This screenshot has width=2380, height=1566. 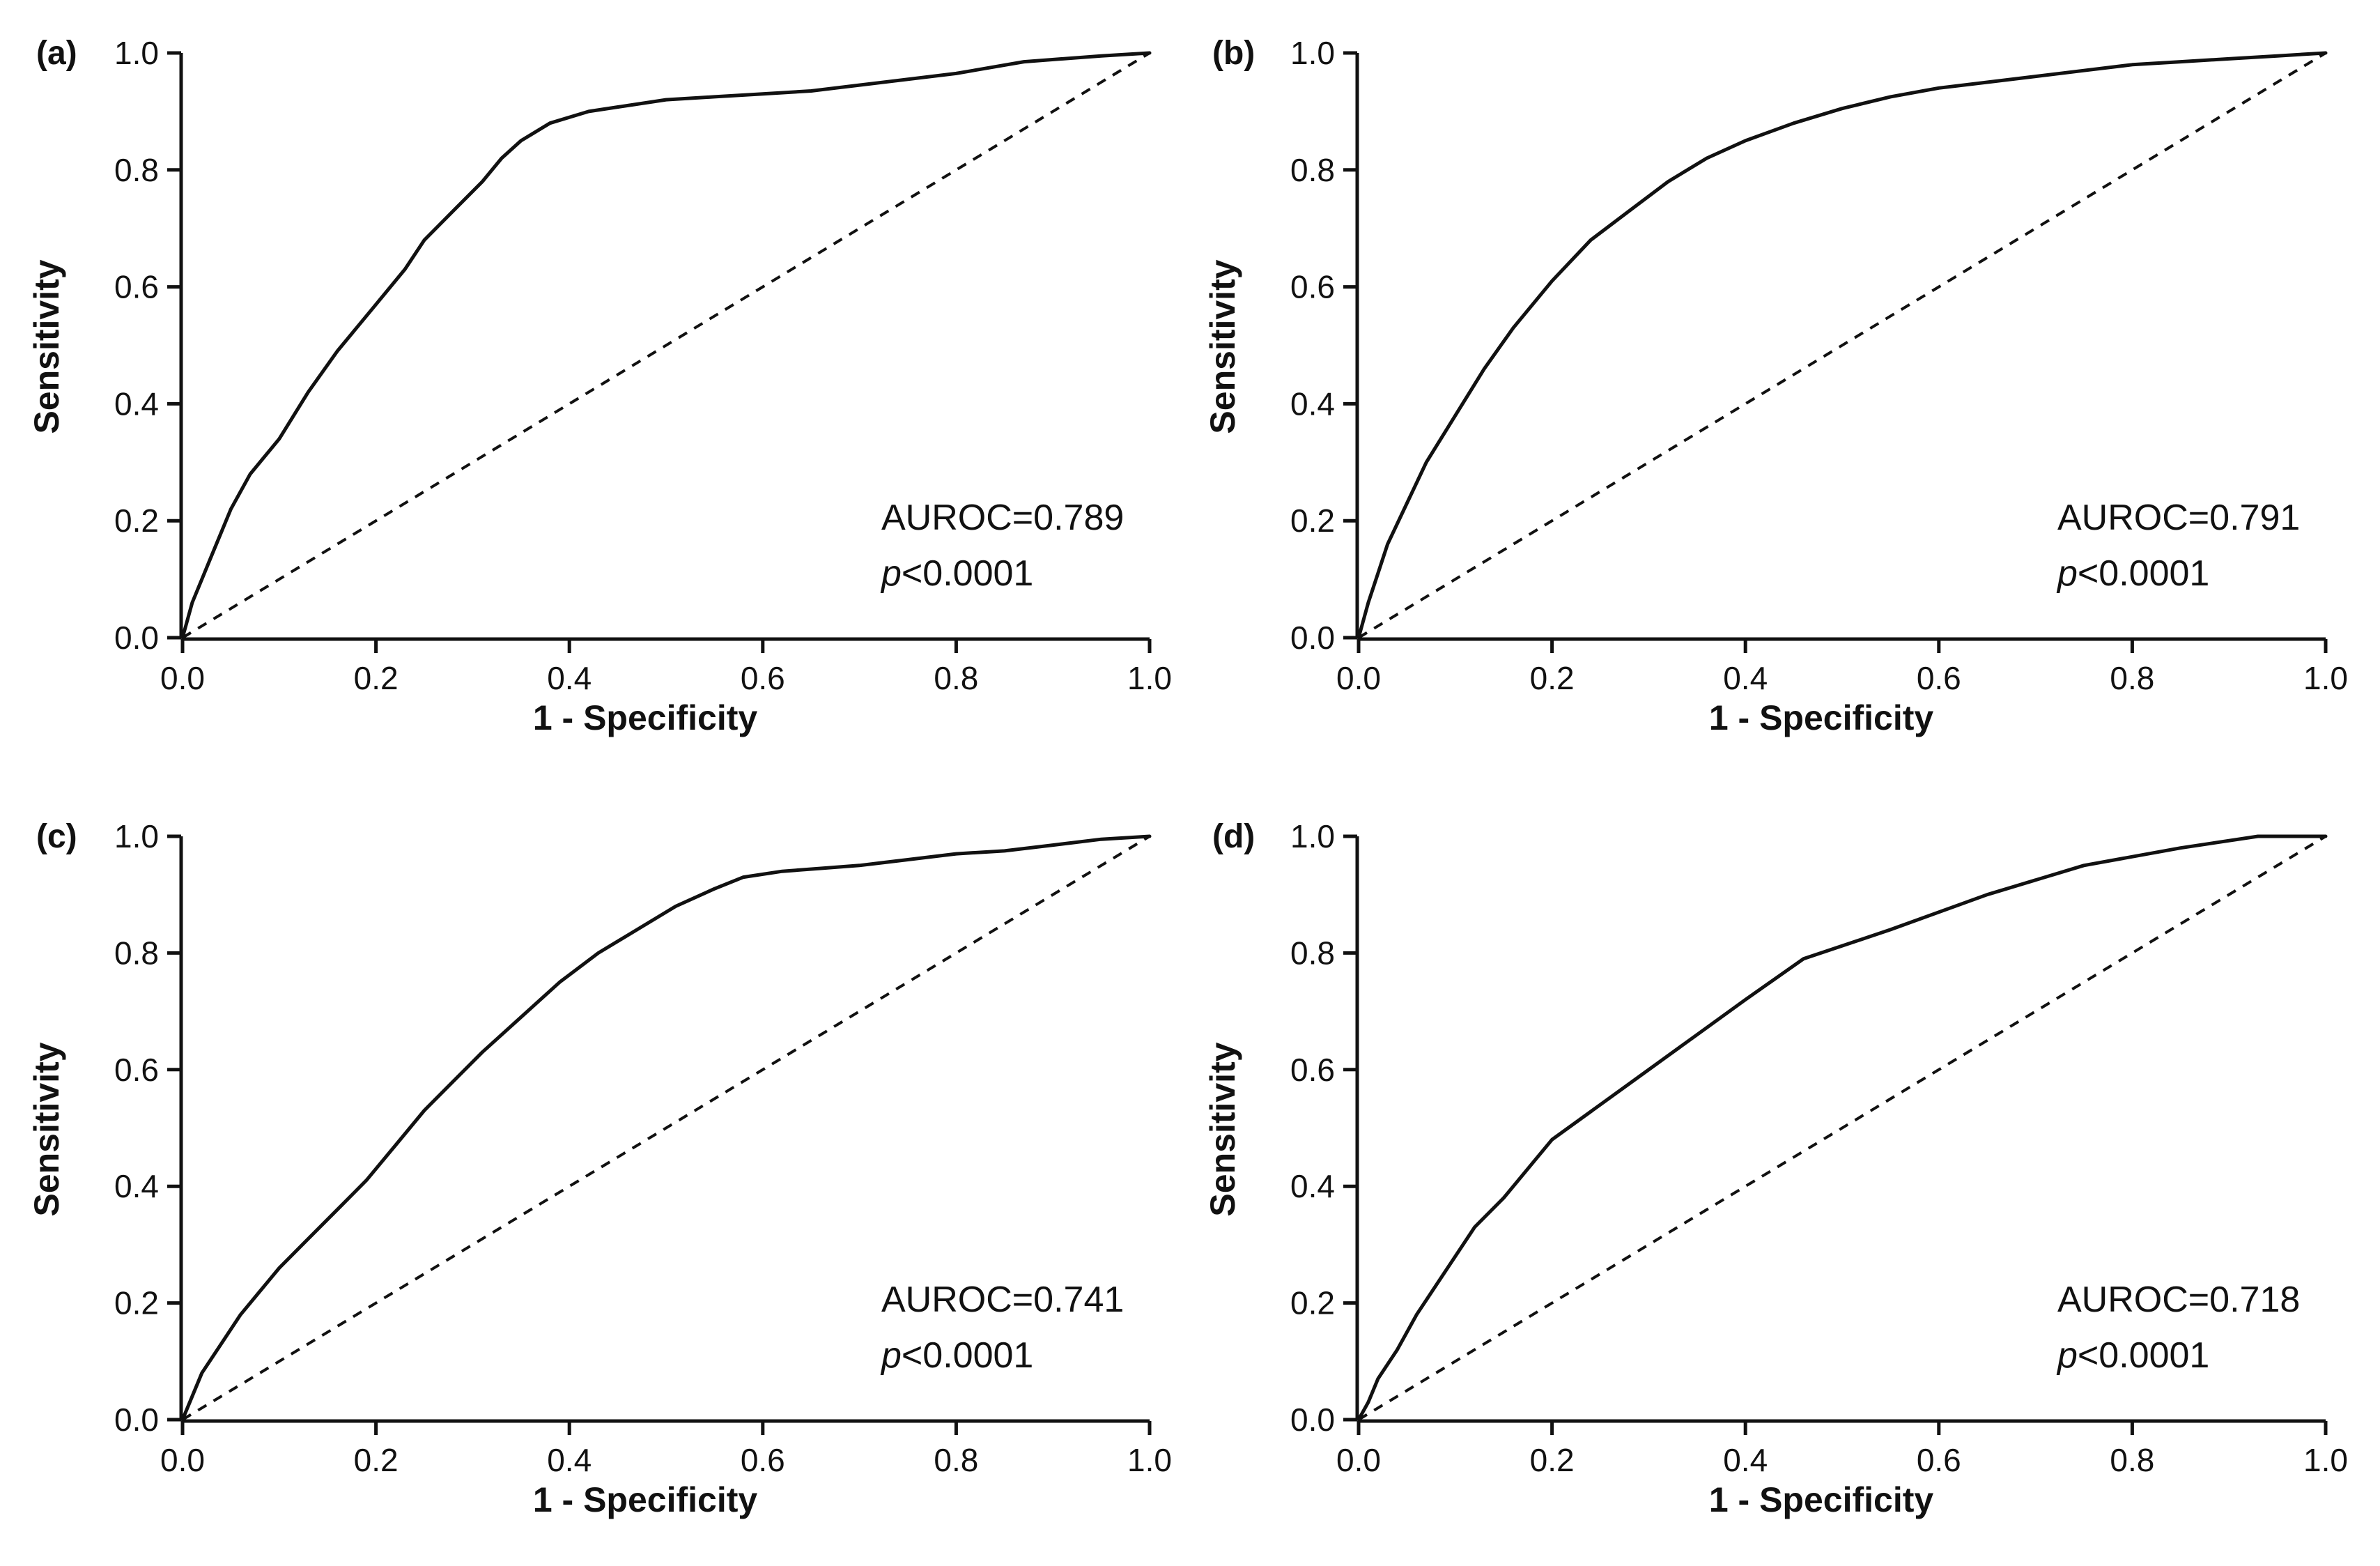 I want to click on panel-label: (a), so click(x=56, y=53).